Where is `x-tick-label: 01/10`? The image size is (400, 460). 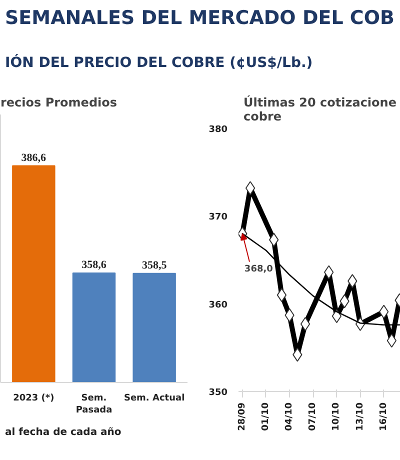 x-tick-label: 01/10 is located at coordinates (265, 416).